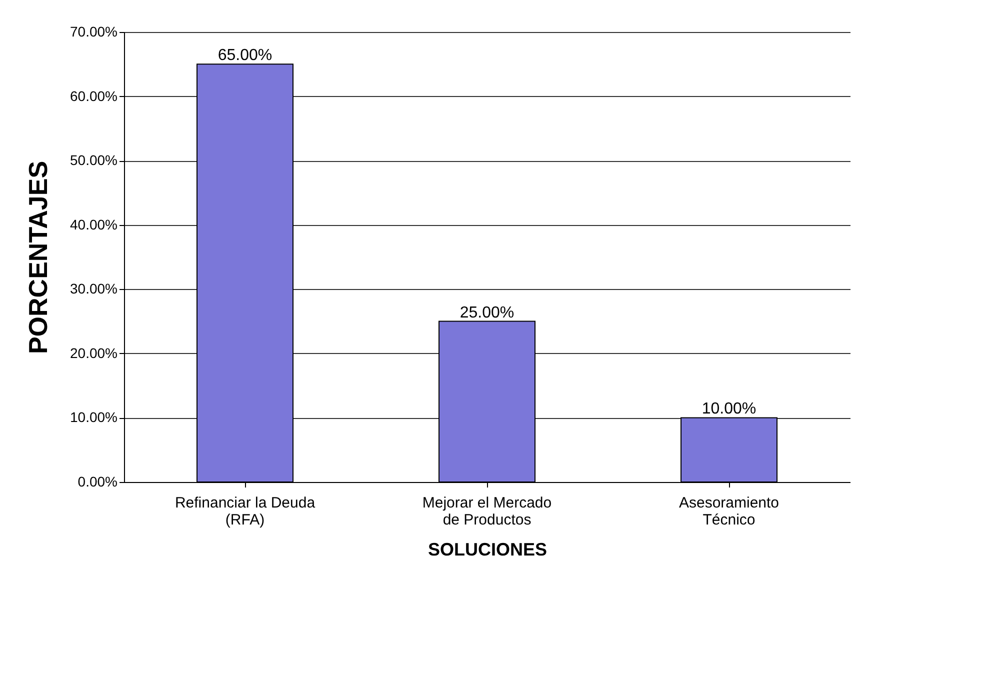  What do you see at coordinates (94, 160) in the screenshot?
I see `y-tick-label: 50.00%` at bounding box center [94, 160].